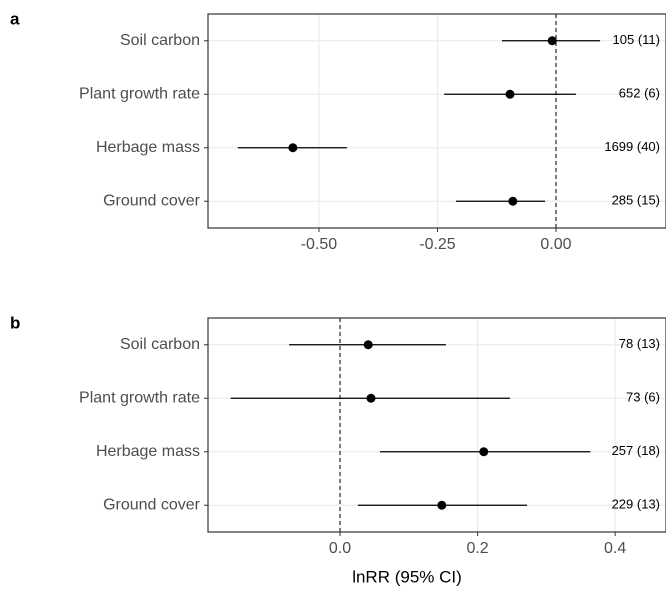 Image resolution: width=666 pixels, height=594 pixels. Describe the element at coordinates (615, 548) in the screenshot. I see `x-tick-label: 0.4` at that location.